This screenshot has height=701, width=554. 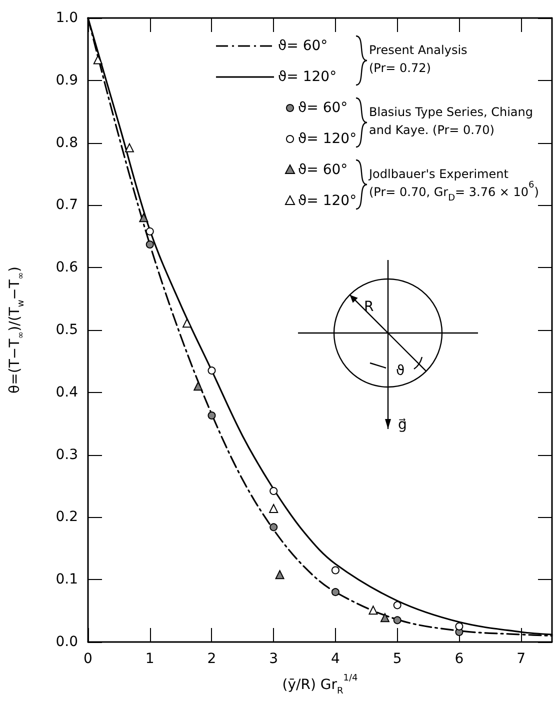 What do you see at coordinates (369, 307) in the screenshot?
I see `annotation: R` at bounding box center [369, 307].